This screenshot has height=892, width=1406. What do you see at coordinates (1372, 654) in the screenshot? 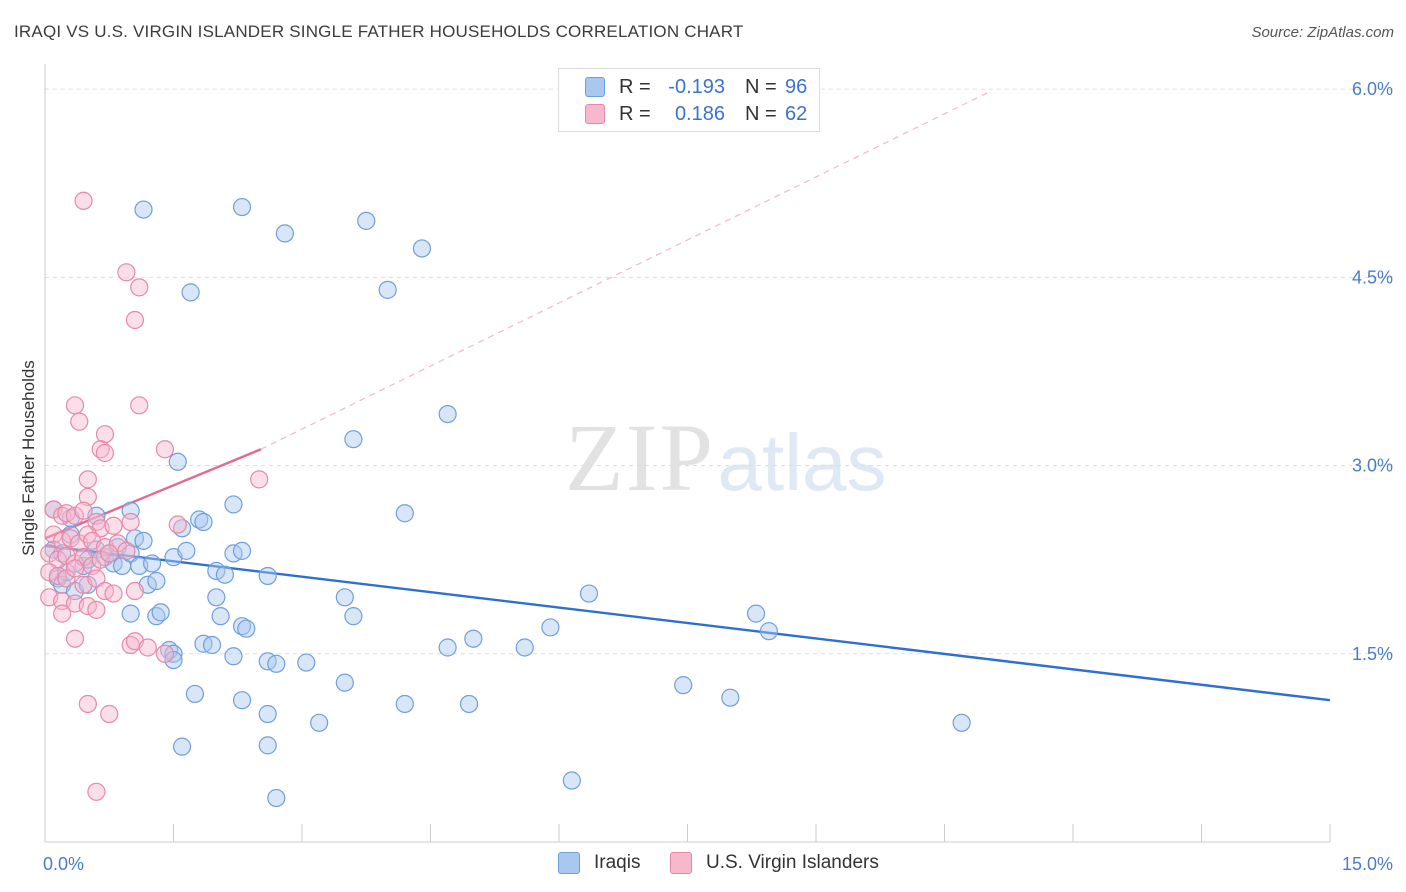
I see `y-tick-label: 1.5%` at bounding box center [1372, 654].